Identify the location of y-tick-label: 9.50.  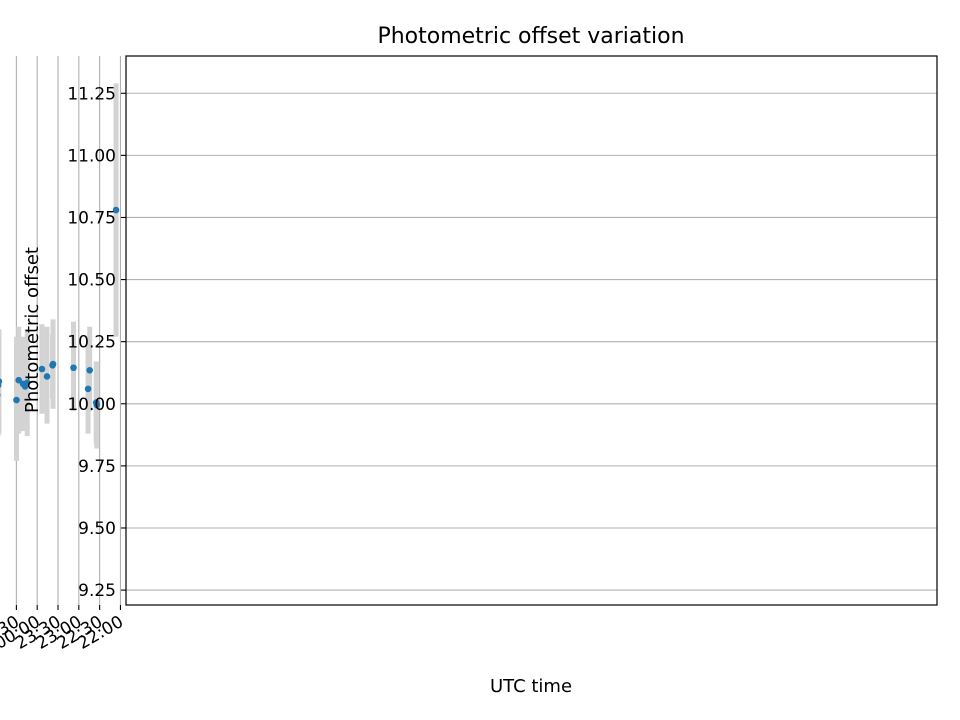
(97, 529).